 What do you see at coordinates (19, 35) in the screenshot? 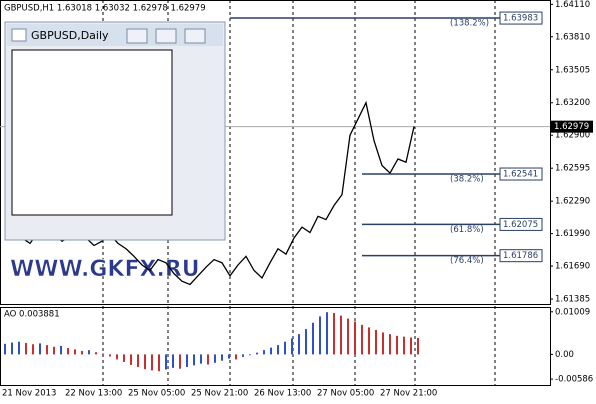
I see `inset-icon` at bounding box center [19, 35].